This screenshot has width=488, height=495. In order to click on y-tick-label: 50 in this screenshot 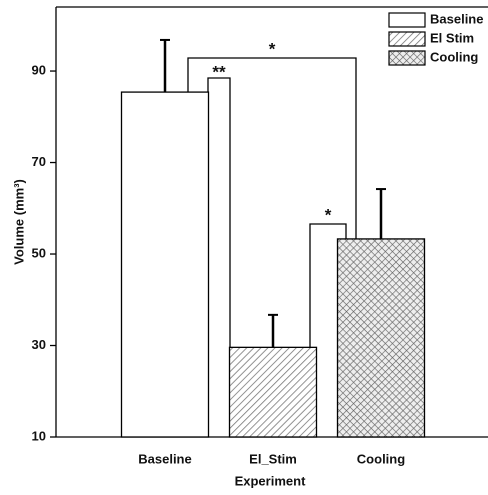, I will do `click(39, 252)`.